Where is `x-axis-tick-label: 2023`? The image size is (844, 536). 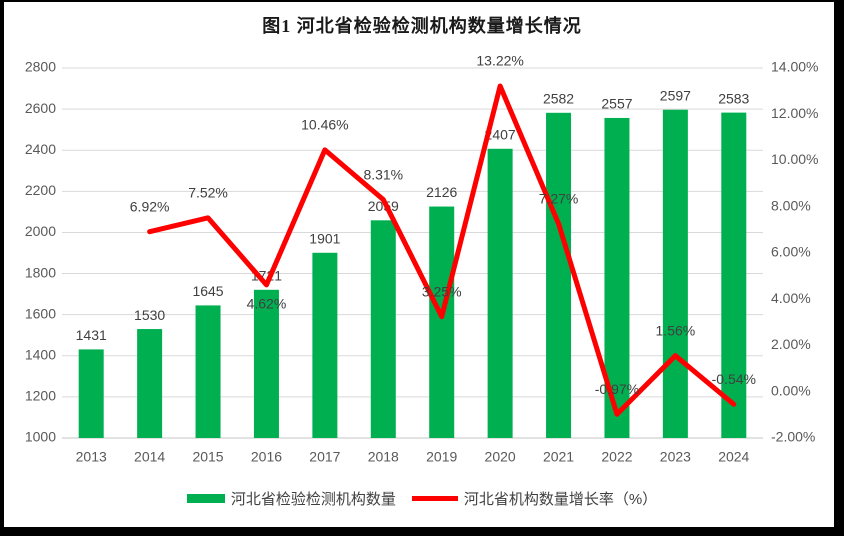
x-axis-tick-label: 2023 is located at coordinates (675, 457).